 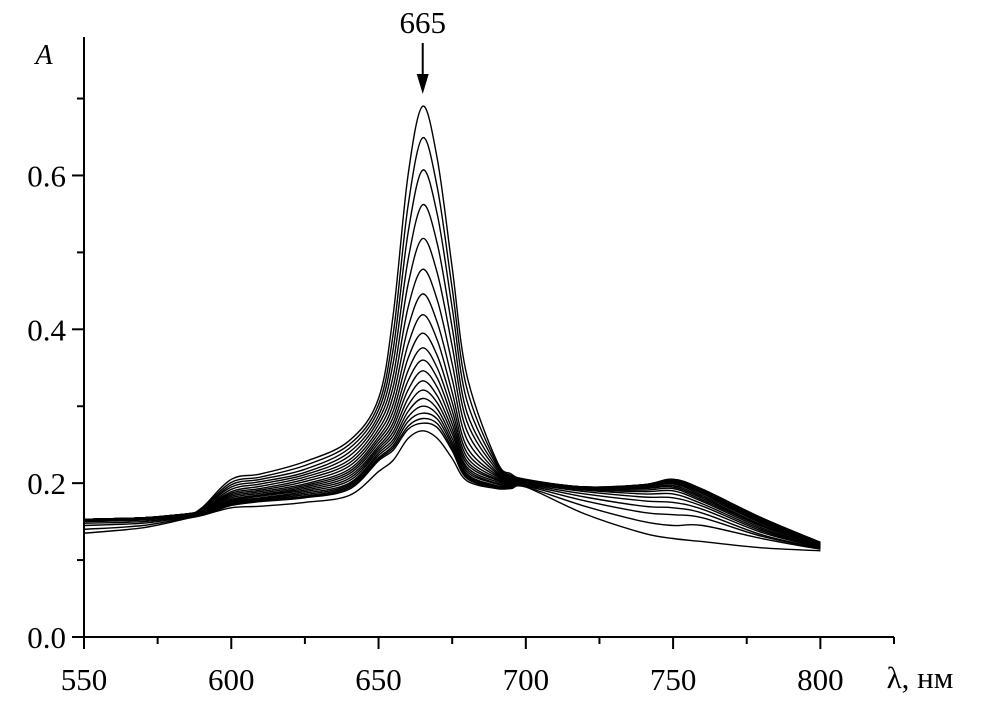 What do you see at coordinates (526, 679) in the screenshot?
I see `x-tick-label: 700` at bounding box center [526, 679].